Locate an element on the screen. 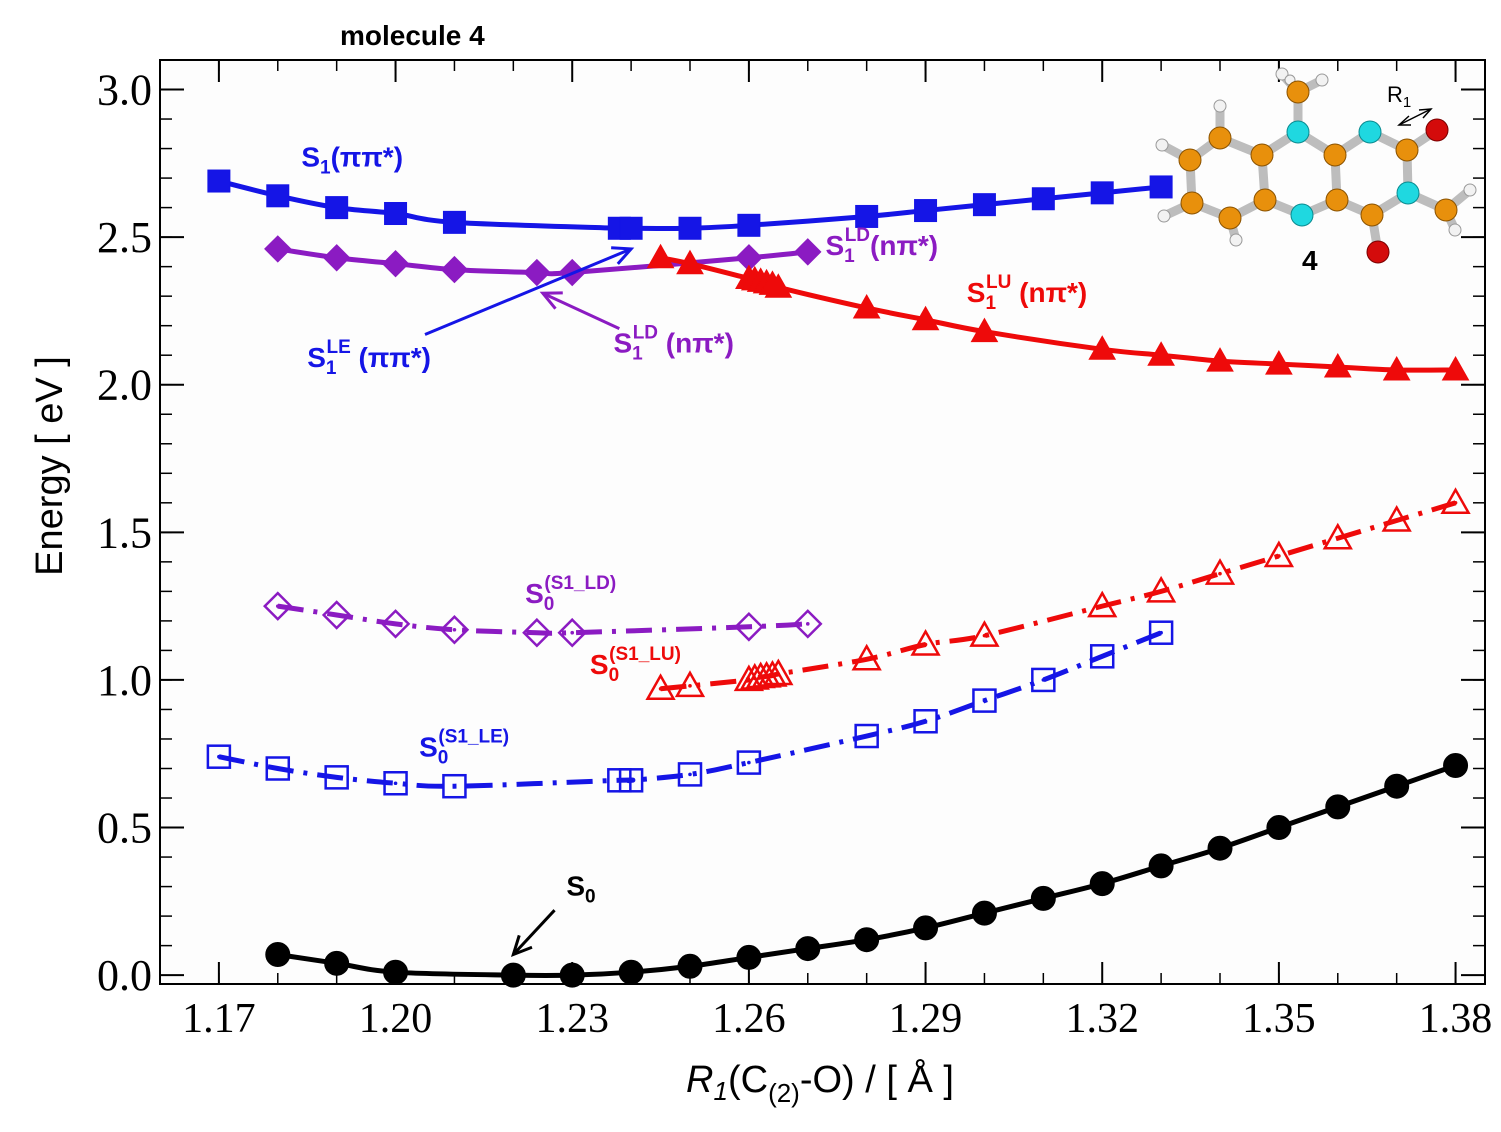 The image size is (1501, 1132). arrow-s0-head is located at coordinates (521, 946).